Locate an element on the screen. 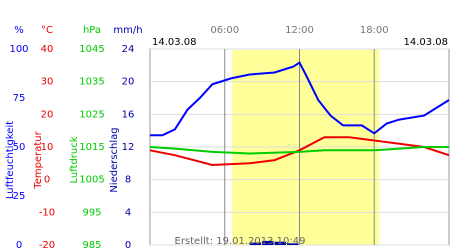 This screenshot has width=450, height=250. axis-title: Luftfeuchtigkeit is located at coordinates (10, 160).